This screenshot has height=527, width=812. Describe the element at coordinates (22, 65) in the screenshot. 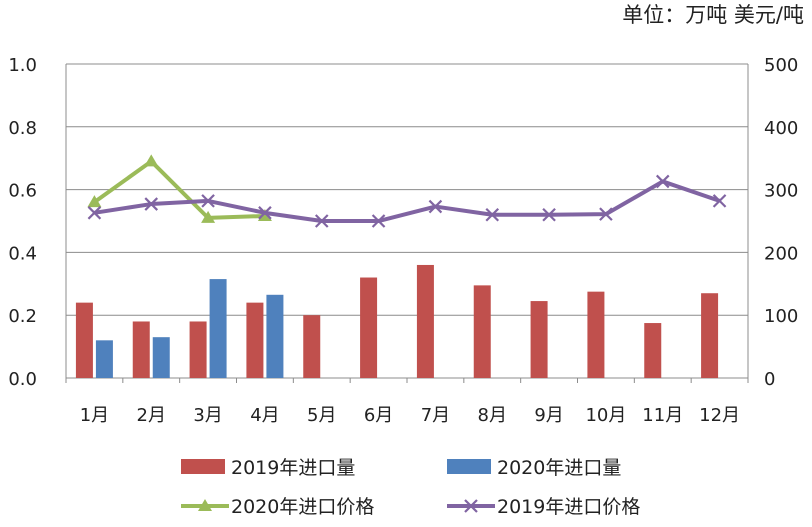

I see `left-tick-label: 1.0` at that location.